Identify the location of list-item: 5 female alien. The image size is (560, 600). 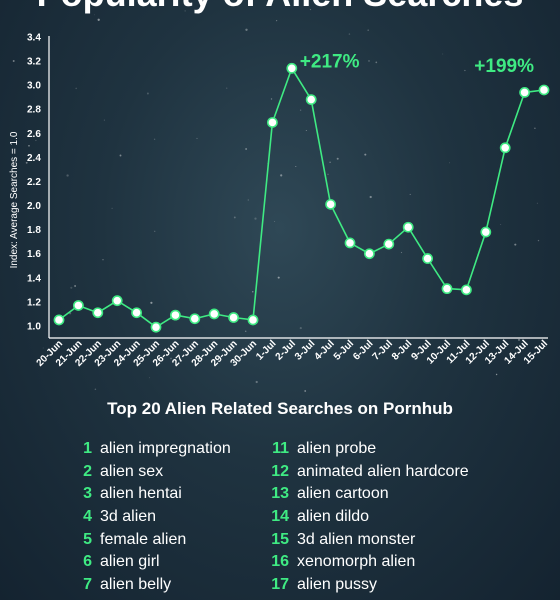
(152, 539).